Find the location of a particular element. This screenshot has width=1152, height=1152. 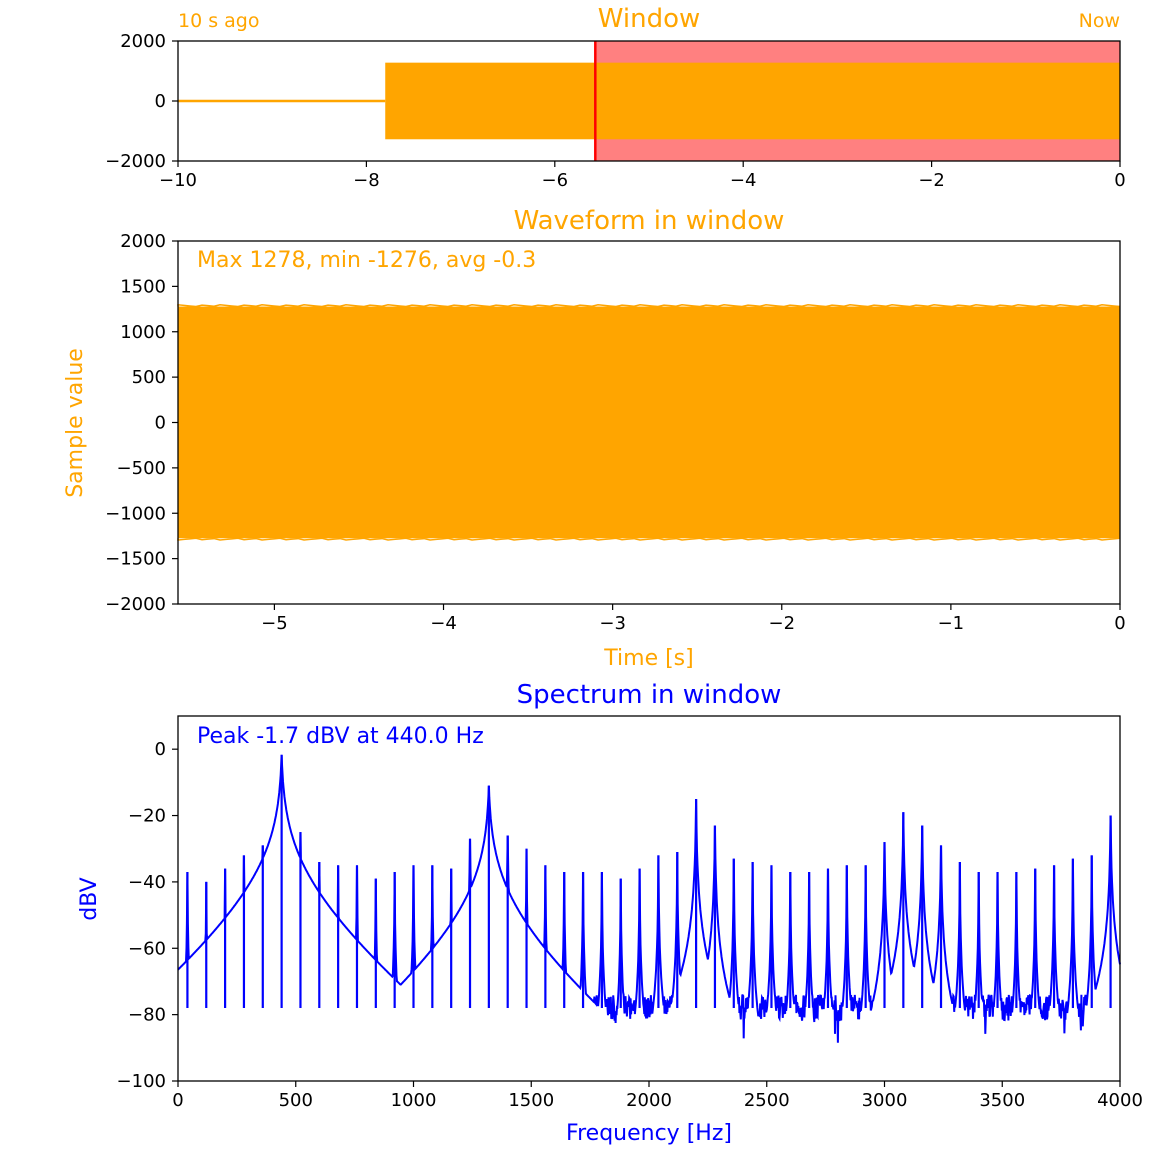

y-tick-label: −1500 is located at coordinates (135, 559).